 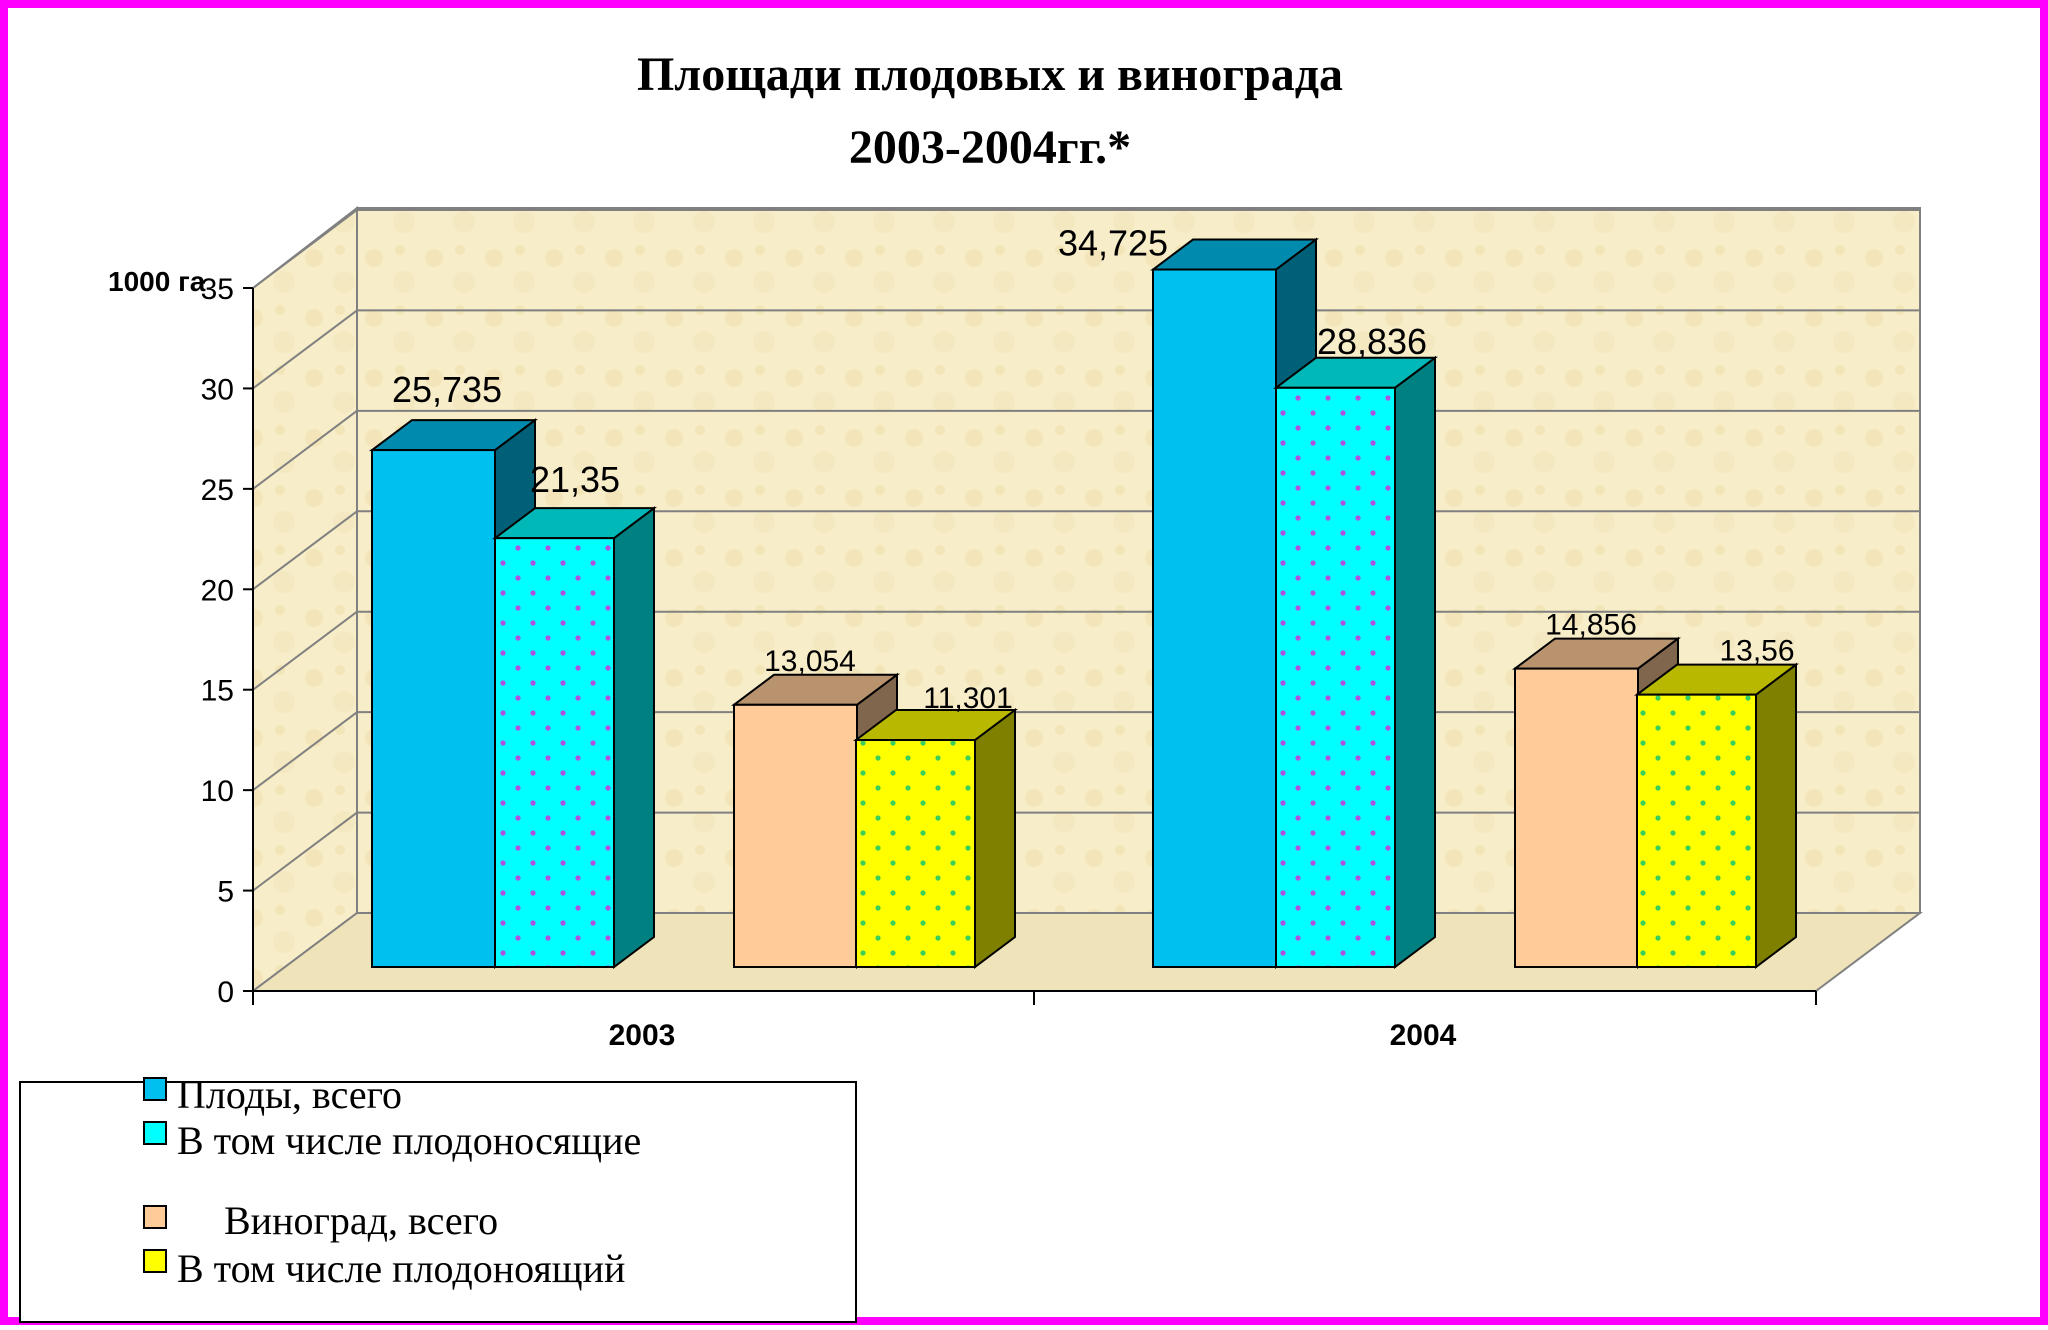 What do you see at coordinates (990, 74) in the screenshot?
I see `chart-title-line-1: Площади плодовых и винограда` at bounding box center [990, 74].